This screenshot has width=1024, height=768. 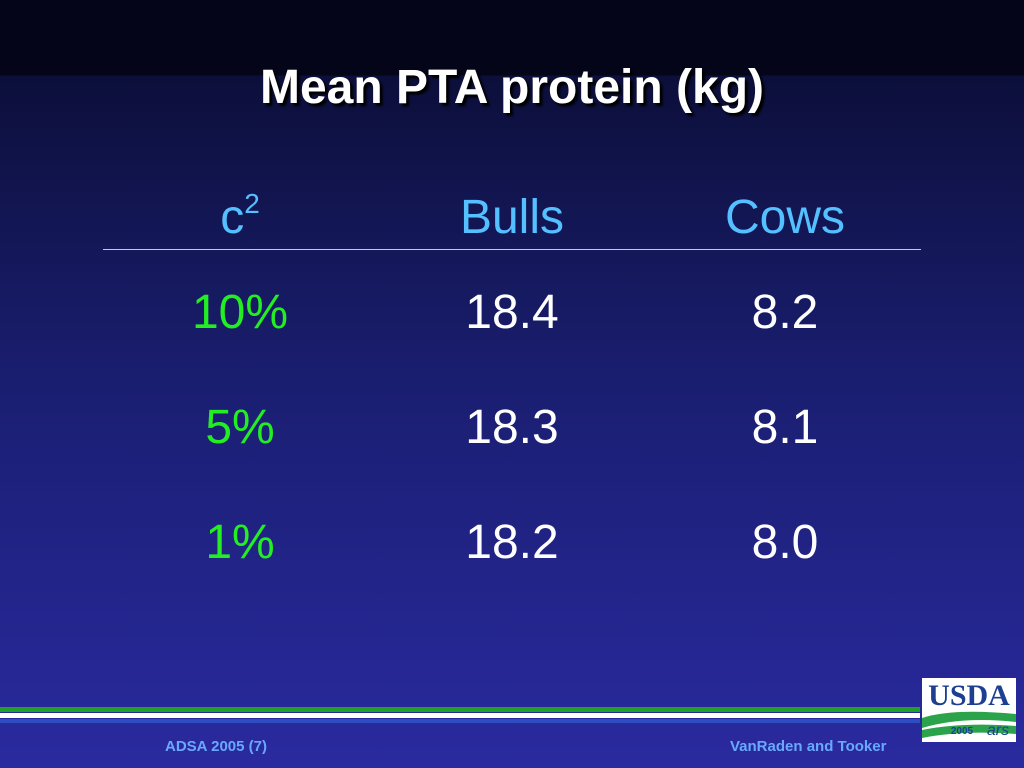 I want to click on footer-left: ADSA 2005 (7), so click(x=216, y=746).